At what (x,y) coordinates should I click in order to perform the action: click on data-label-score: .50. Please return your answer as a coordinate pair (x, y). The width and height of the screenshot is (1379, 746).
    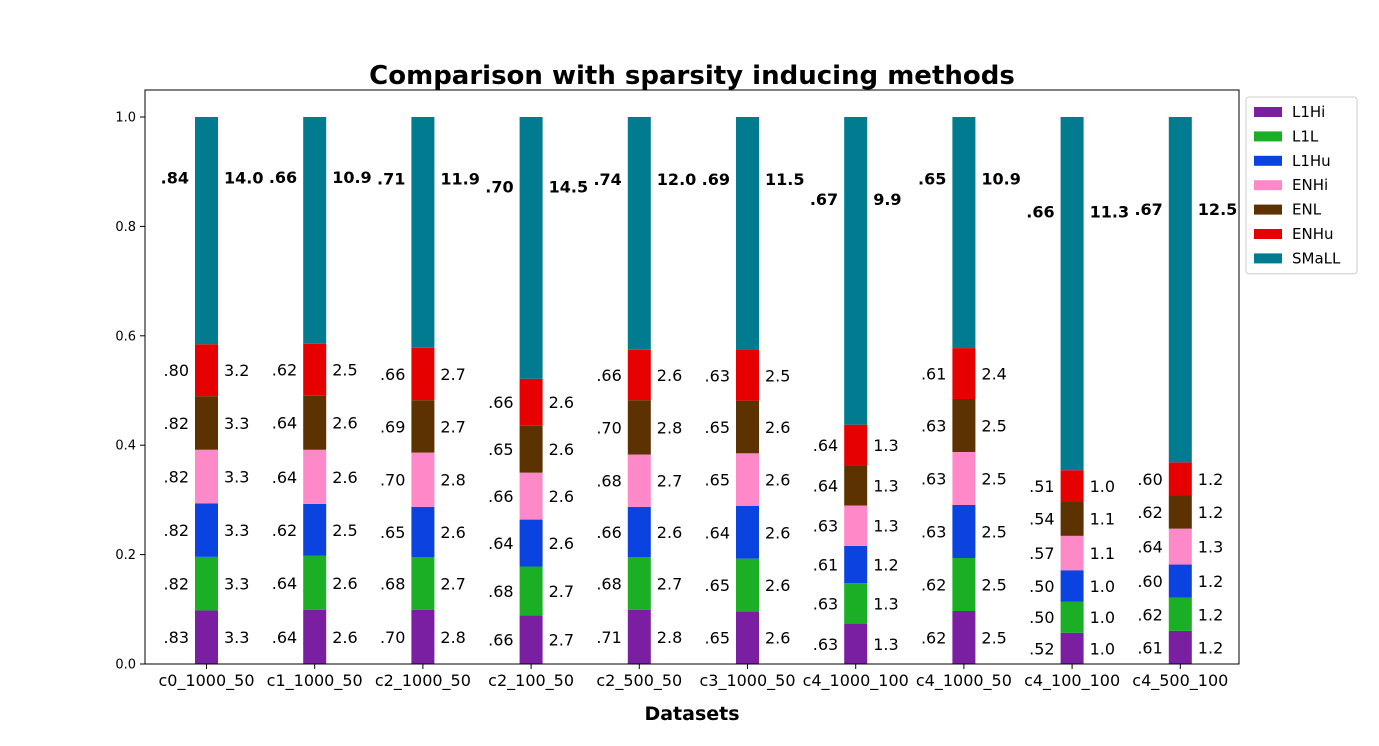
    Looking at the image, I should click on (1041, 586).